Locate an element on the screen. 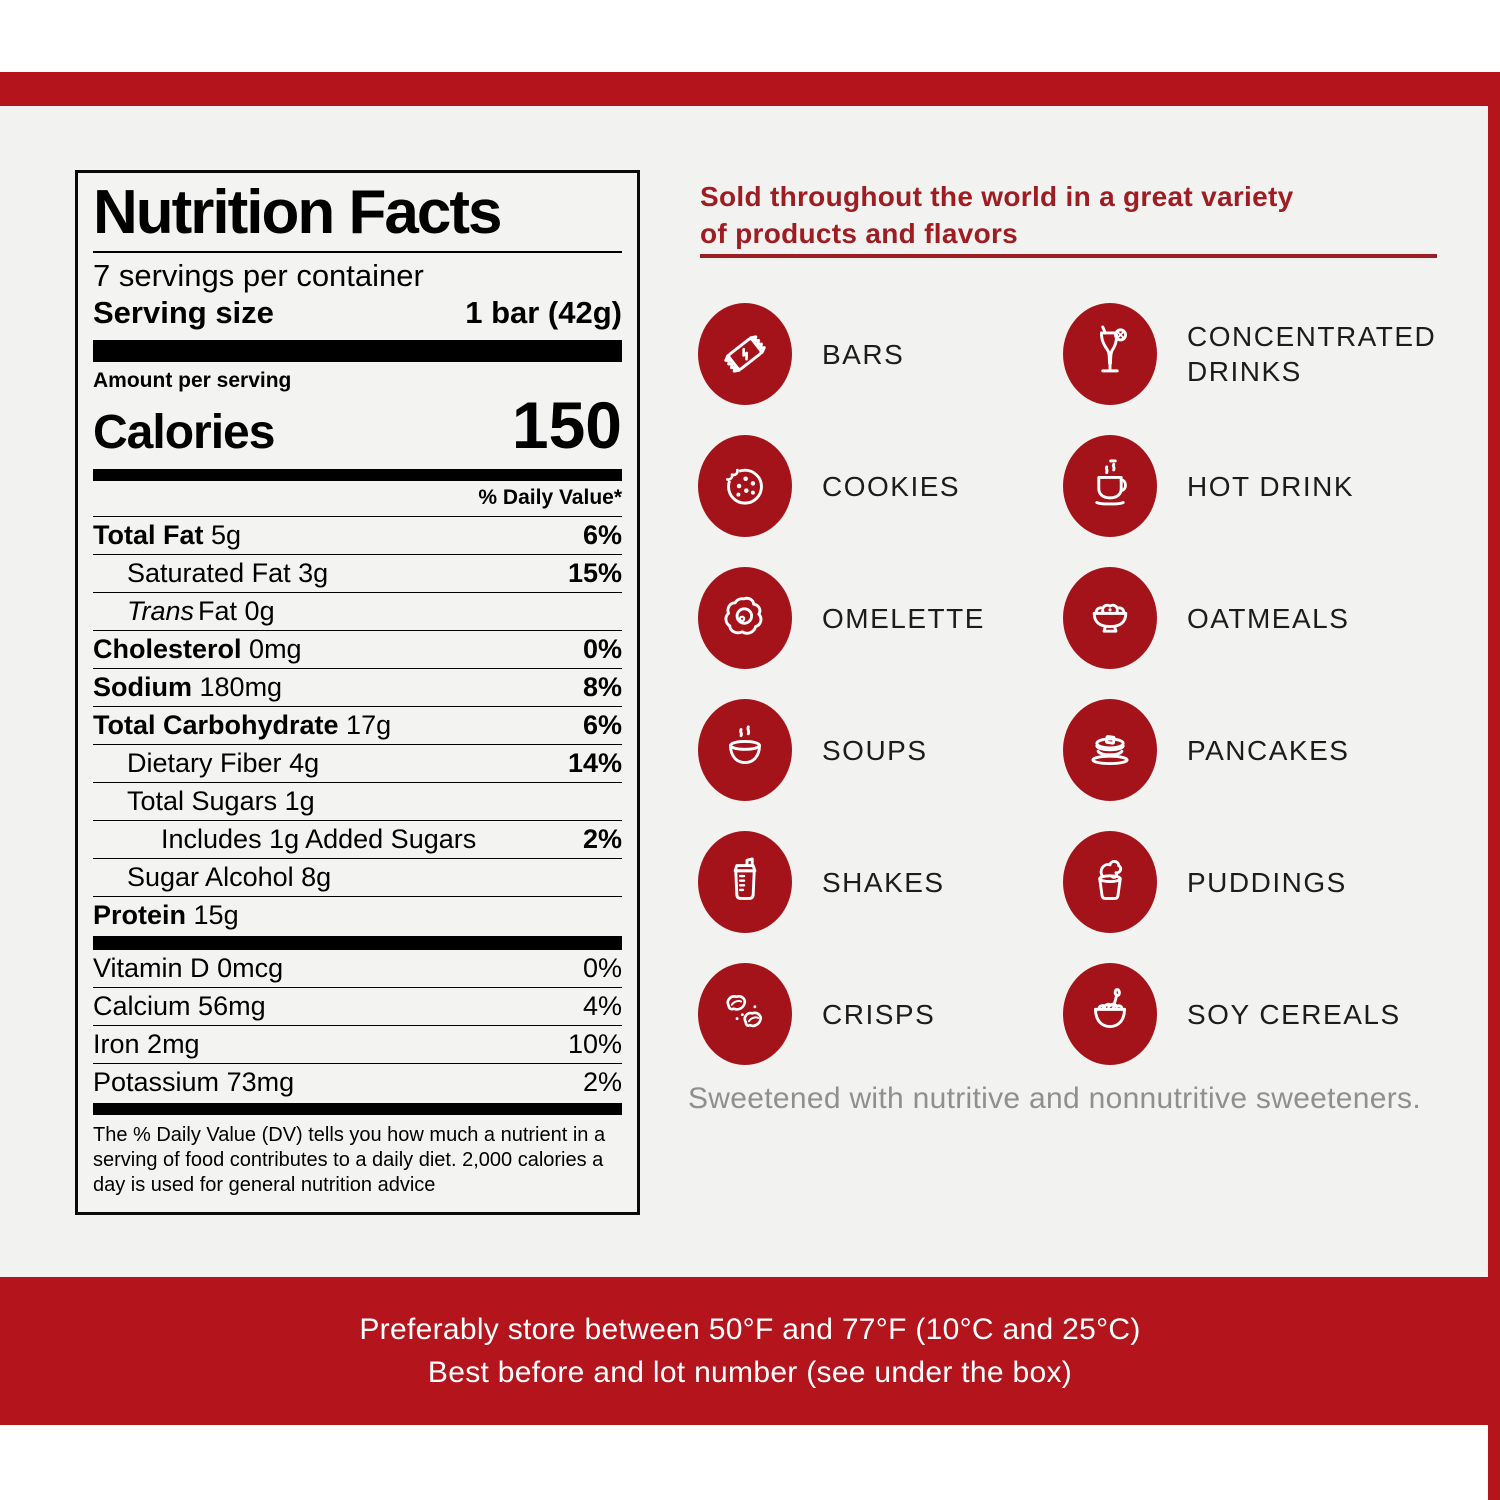  product-item-bars: BARS is located at coordinates (880, 354).